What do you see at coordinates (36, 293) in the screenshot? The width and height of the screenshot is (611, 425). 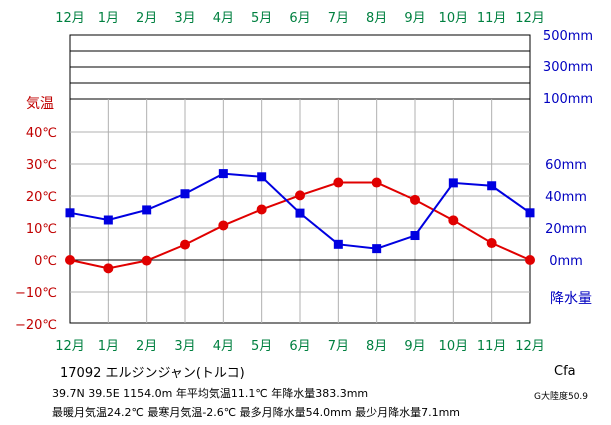 I see `left-axis-tick-label: −10℃` at bounding box center [36, 293].